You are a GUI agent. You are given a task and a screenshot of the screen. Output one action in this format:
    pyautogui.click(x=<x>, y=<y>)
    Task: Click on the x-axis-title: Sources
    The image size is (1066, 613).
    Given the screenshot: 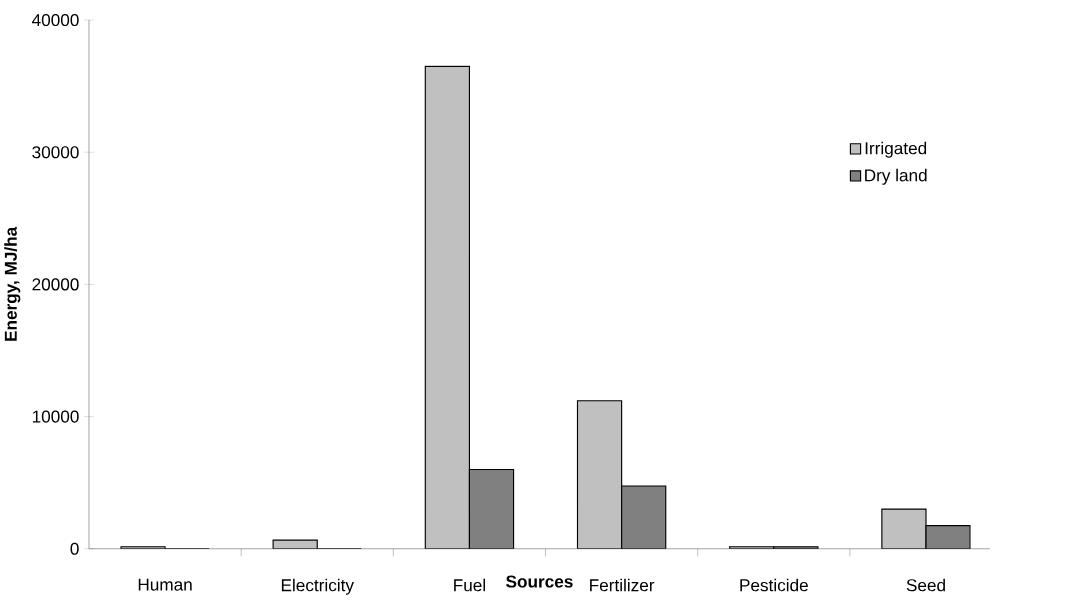 What is the action you would take?
    pyautogui.click(x=539, y=581)
    